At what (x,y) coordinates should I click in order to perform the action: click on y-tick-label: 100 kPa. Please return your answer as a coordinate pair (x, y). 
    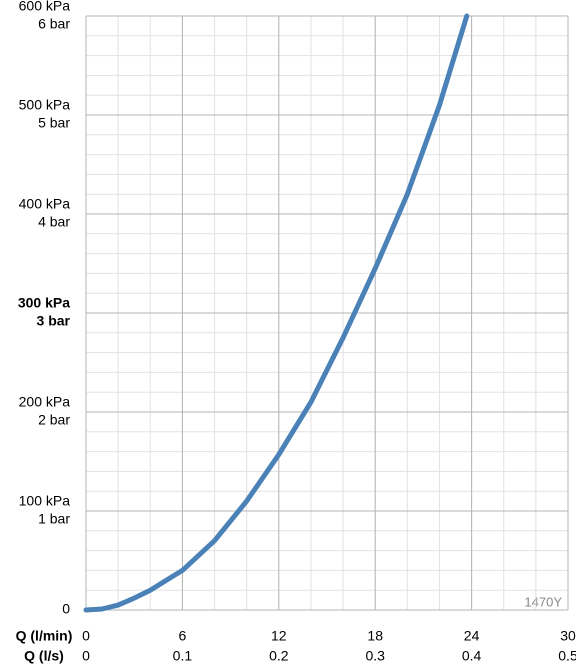
    Looking at the image, I should click on (45, 501).